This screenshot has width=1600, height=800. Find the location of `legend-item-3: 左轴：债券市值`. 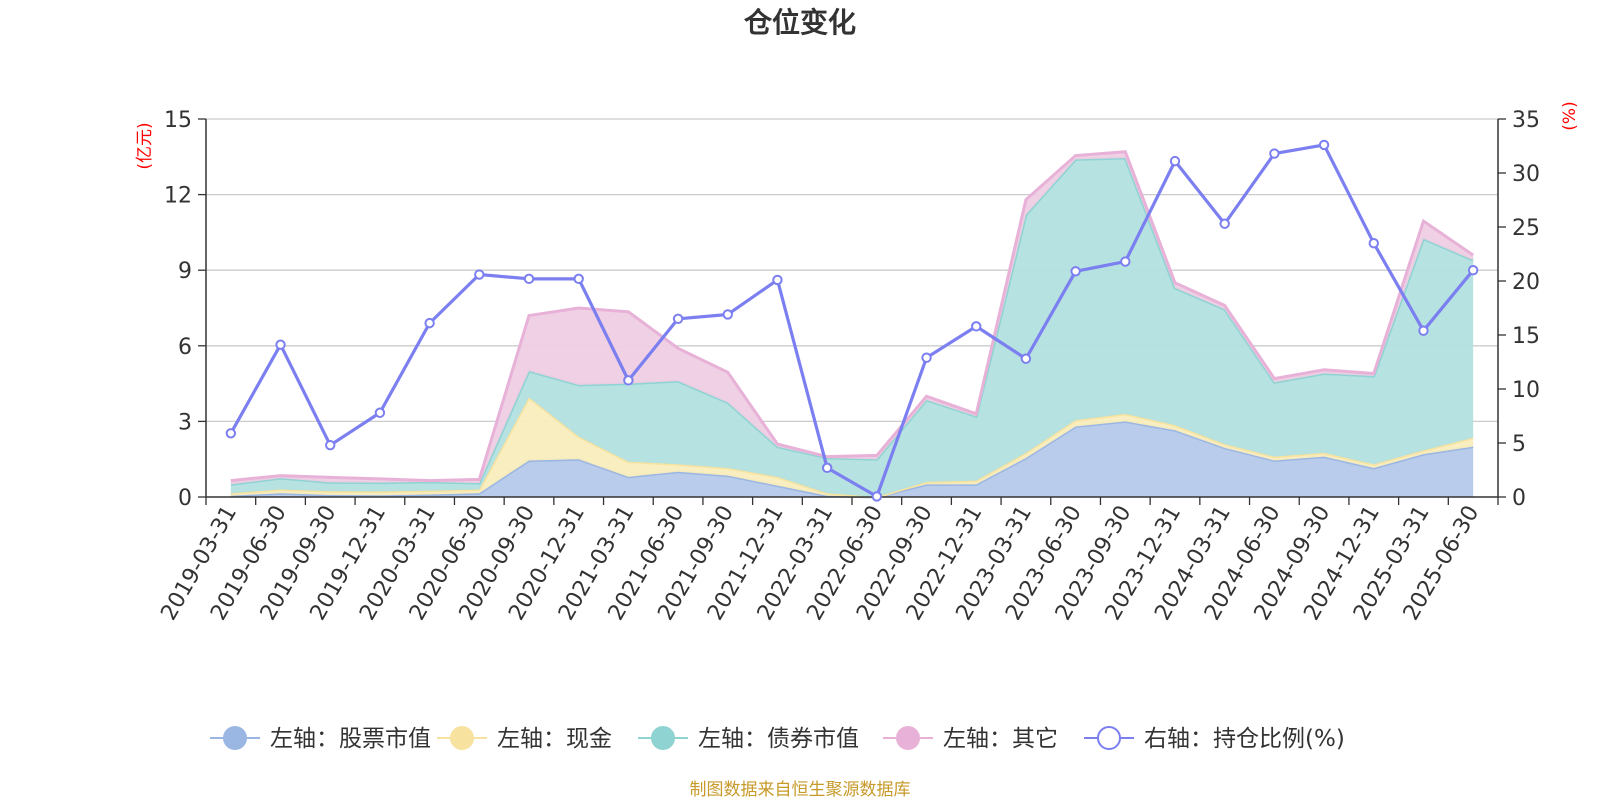

legend-item-3: 左轴：债券市值 is located at coordinates (748, 739).